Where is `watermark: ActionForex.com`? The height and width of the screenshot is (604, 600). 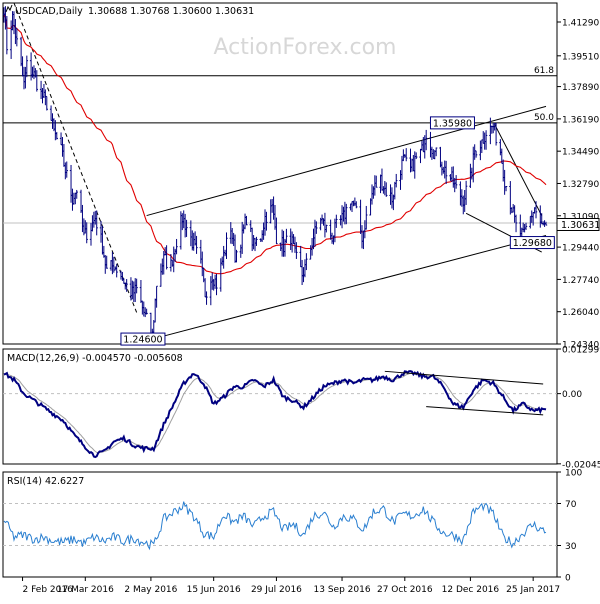 watermark: ActionForex.com is located at coordinates (305, 47).